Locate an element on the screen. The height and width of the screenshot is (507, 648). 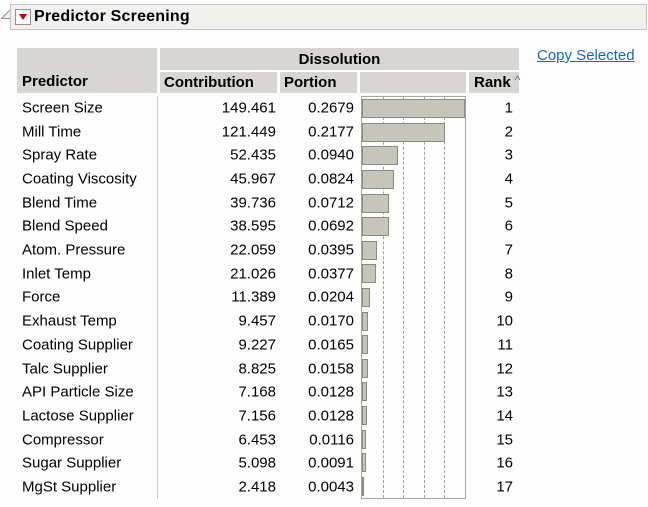
portion-cell: 0.0128 is located at coordinates (331, 416).